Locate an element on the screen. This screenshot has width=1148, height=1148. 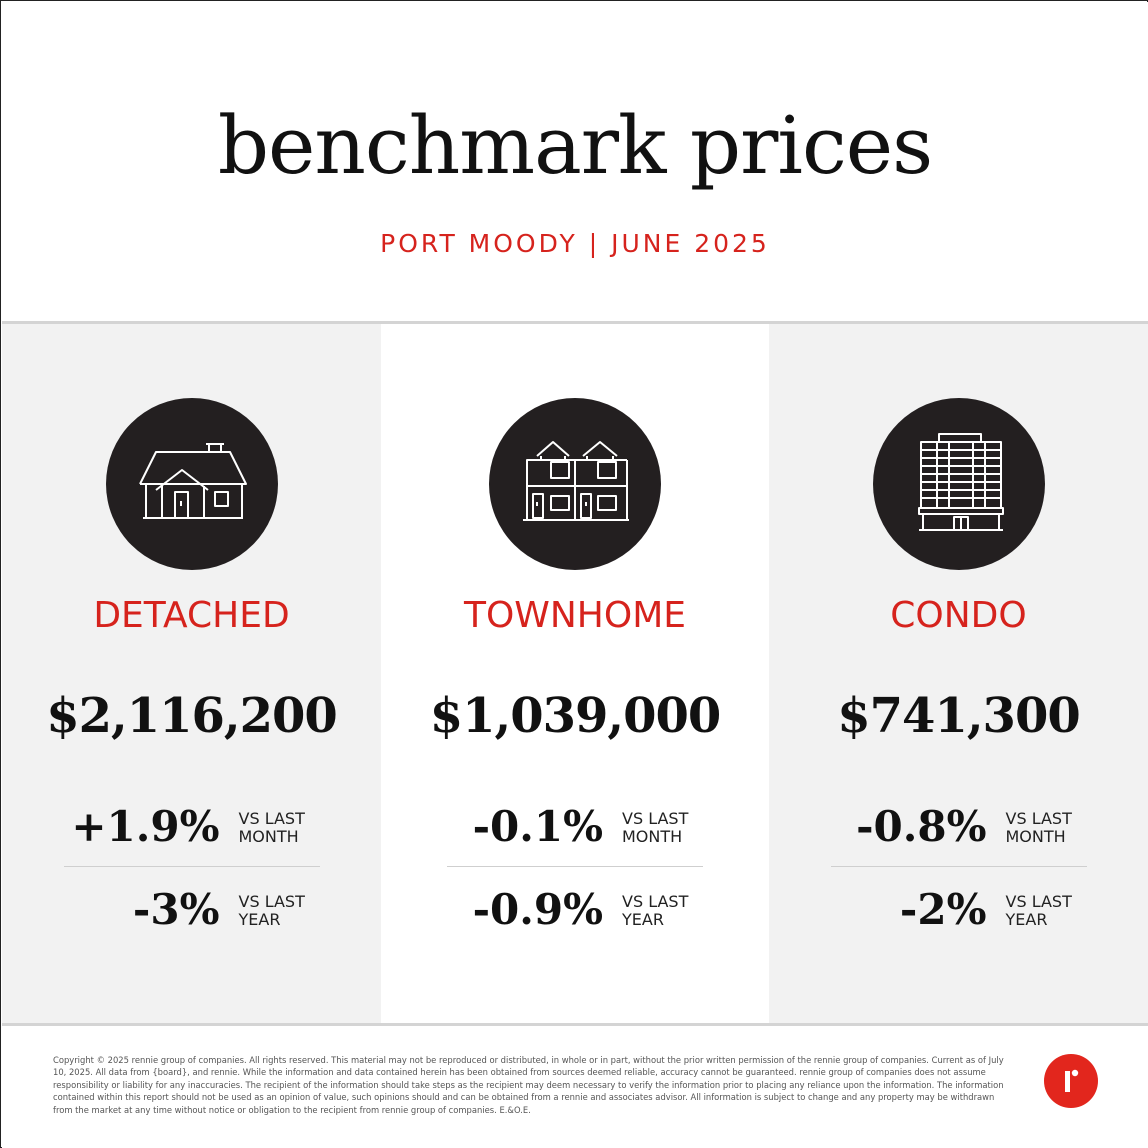
month-change-stat: -0.8% VS LAST MONTH is located at coordinates (958, 832).